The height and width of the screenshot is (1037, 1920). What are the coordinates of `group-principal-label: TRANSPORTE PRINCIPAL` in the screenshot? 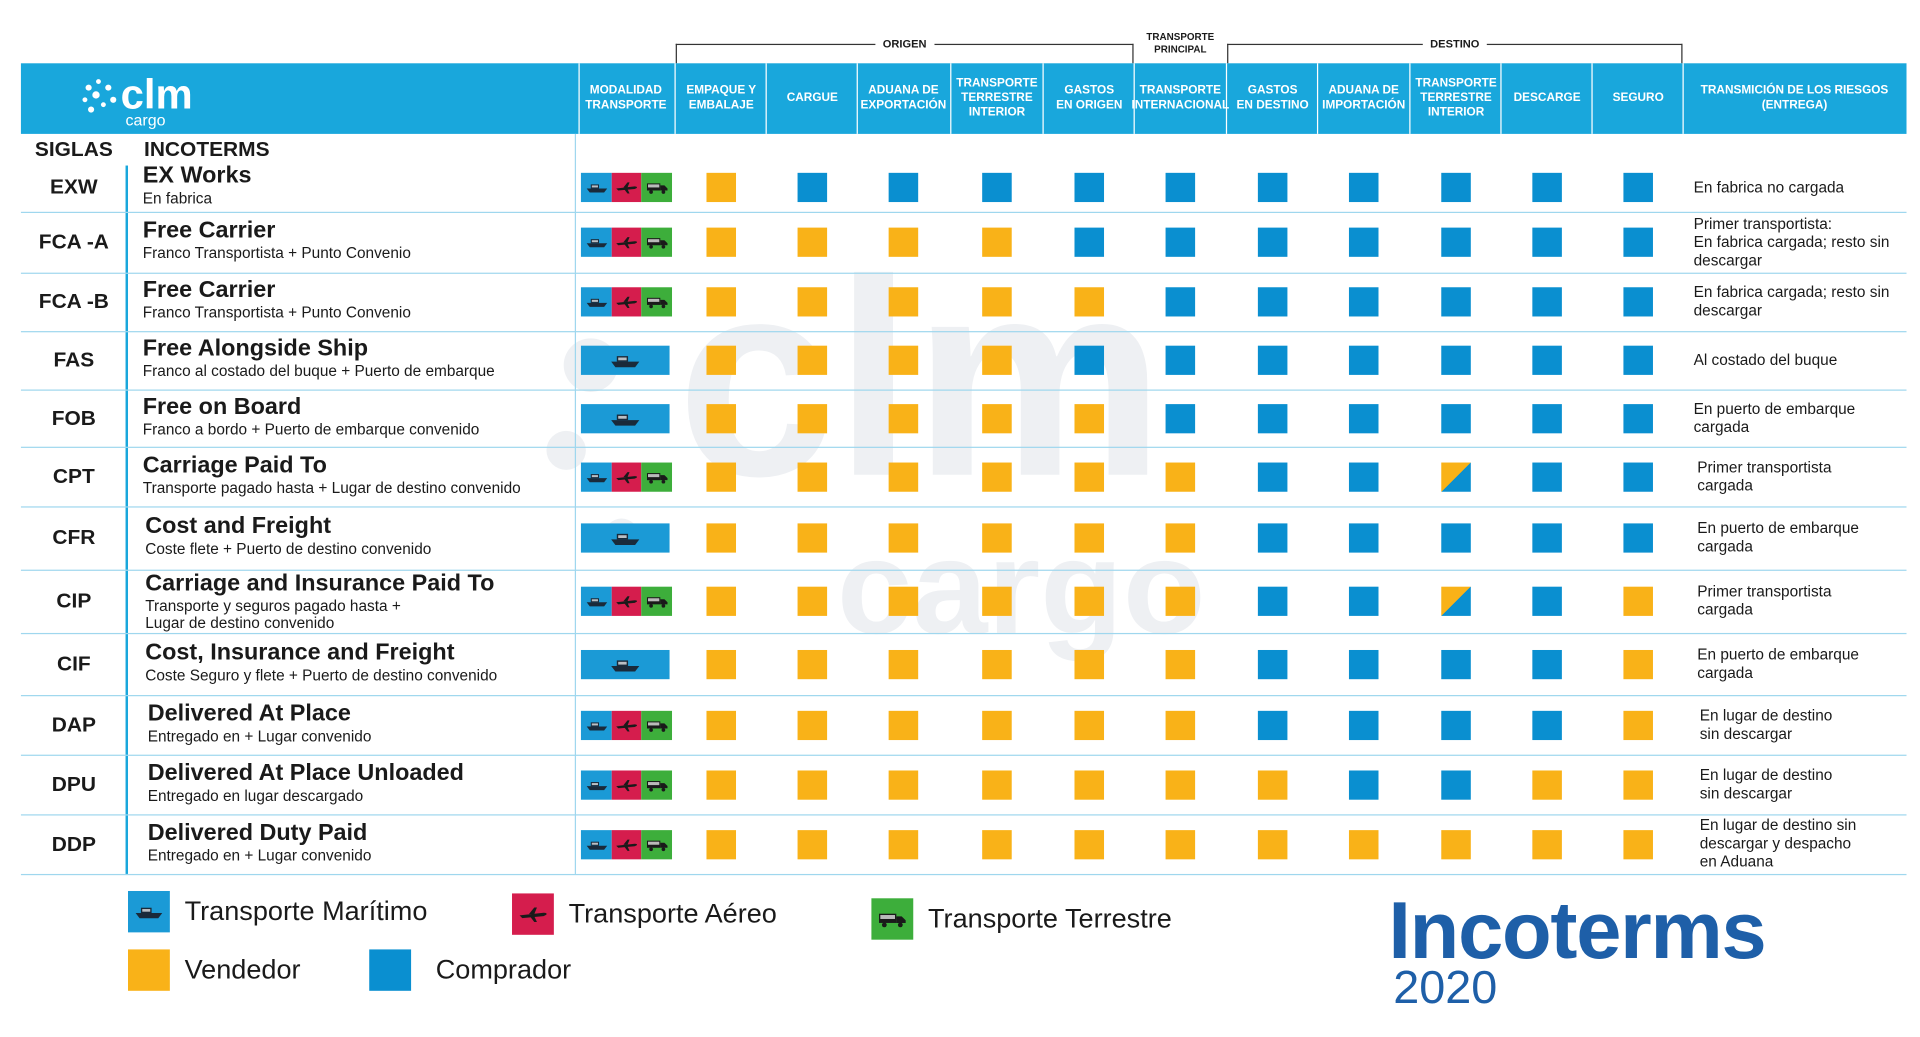 It's located at (1180, 43).